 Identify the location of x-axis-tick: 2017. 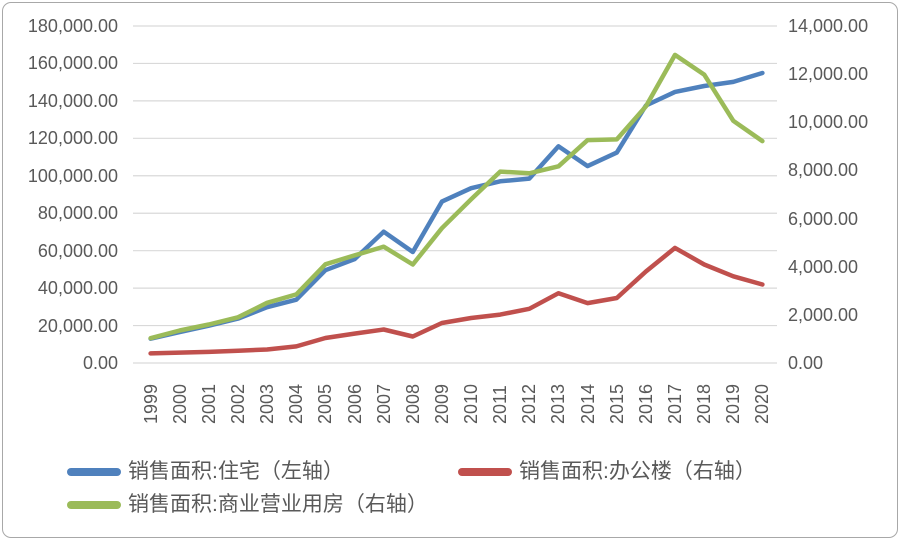
(675, 403).